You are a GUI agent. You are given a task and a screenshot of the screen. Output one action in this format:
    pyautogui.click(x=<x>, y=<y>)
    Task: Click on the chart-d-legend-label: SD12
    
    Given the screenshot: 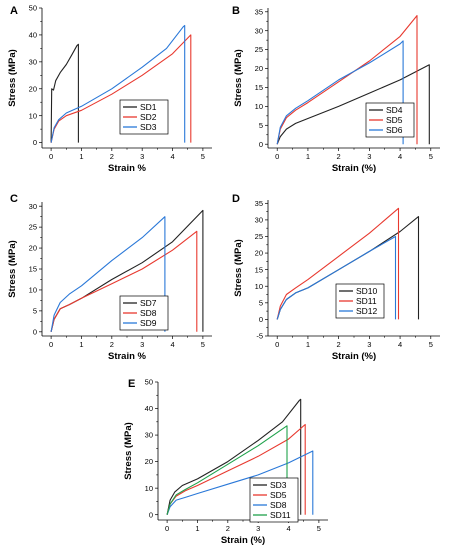 What is the action you would take?
    pyautogui.click(x=367, y=311)
    